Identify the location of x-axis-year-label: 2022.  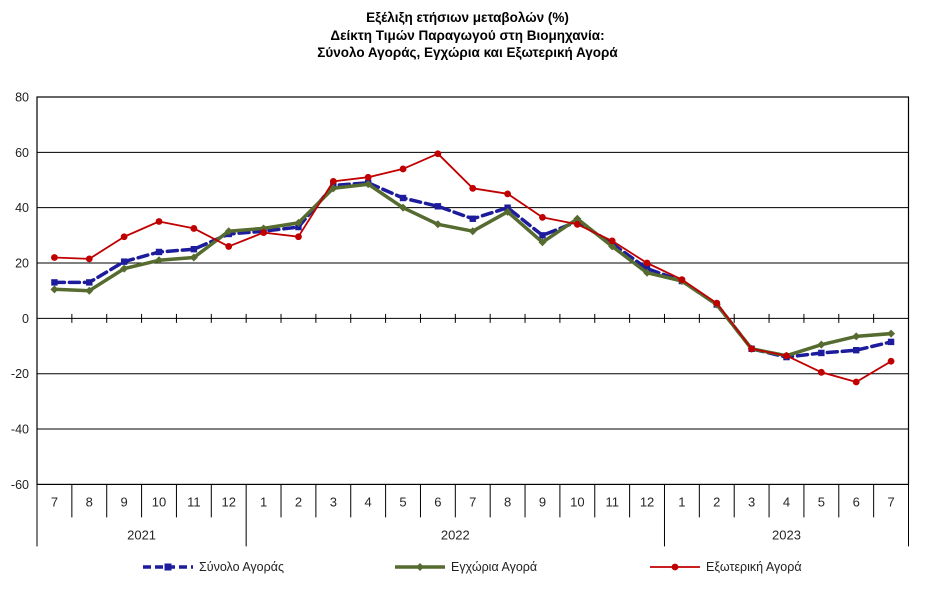
(455, 534).